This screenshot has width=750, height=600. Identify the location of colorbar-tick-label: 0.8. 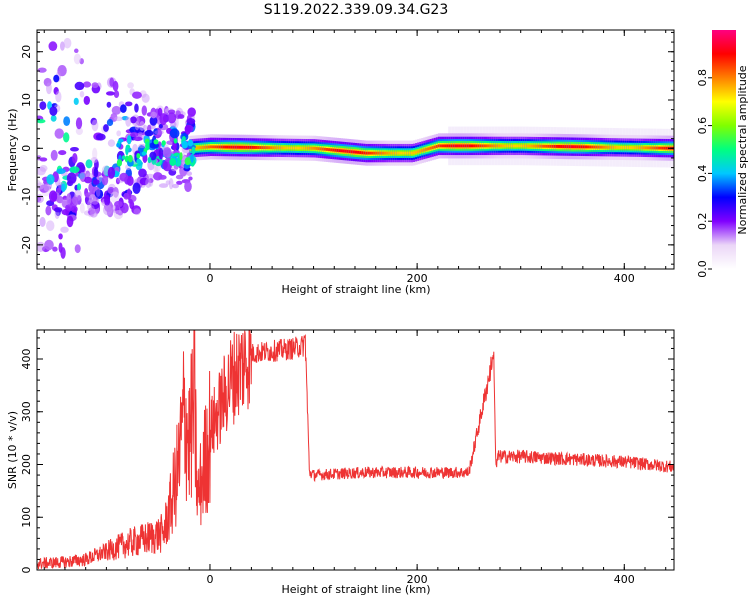
(702, 78).